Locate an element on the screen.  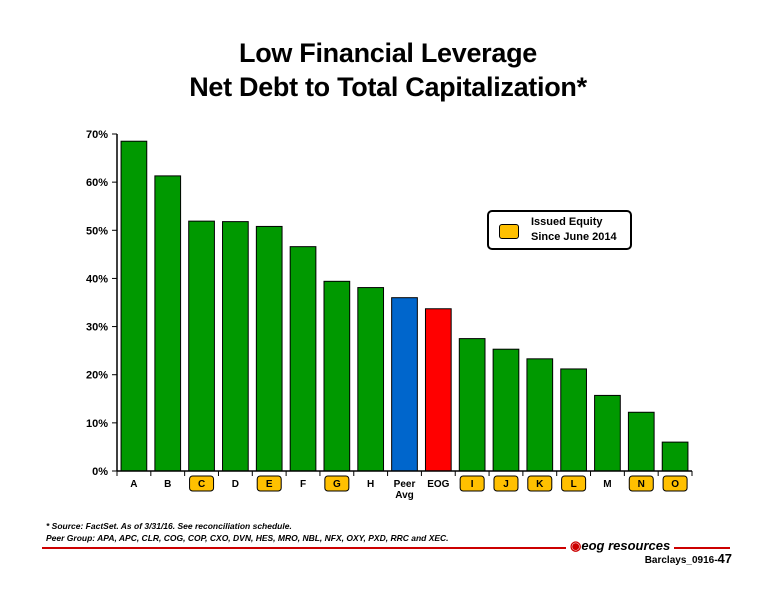
x-tick-label: L is located at coordinates (574, 484).